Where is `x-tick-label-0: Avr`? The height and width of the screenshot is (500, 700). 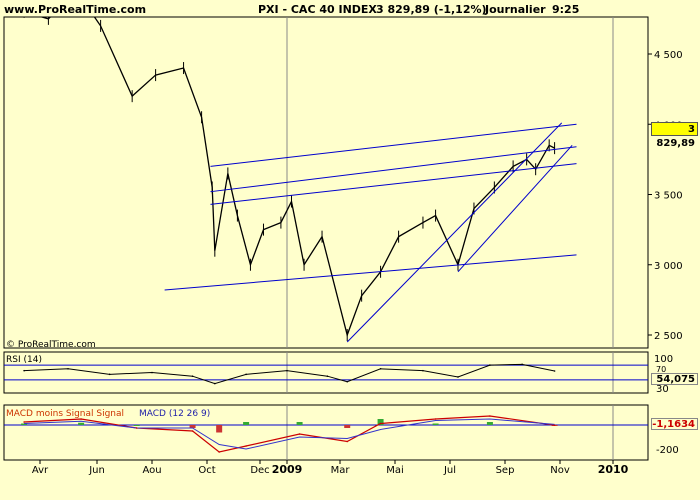 x-tick-label-0: Avr is located at coordinates (40, 470).